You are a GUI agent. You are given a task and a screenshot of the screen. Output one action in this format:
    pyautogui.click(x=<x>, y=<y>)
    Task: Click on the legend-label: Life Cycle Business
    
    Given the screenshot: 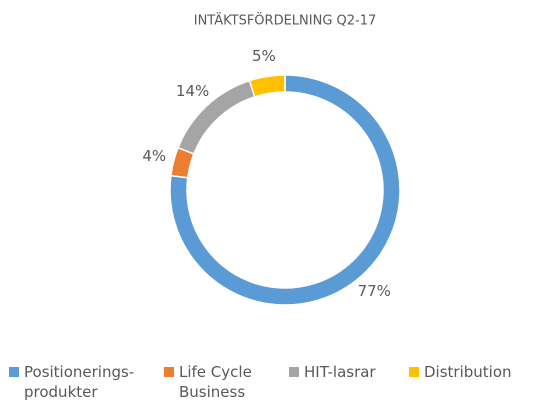 What is the action you would take?
    pyautogui.click(x=215, y=382)
    